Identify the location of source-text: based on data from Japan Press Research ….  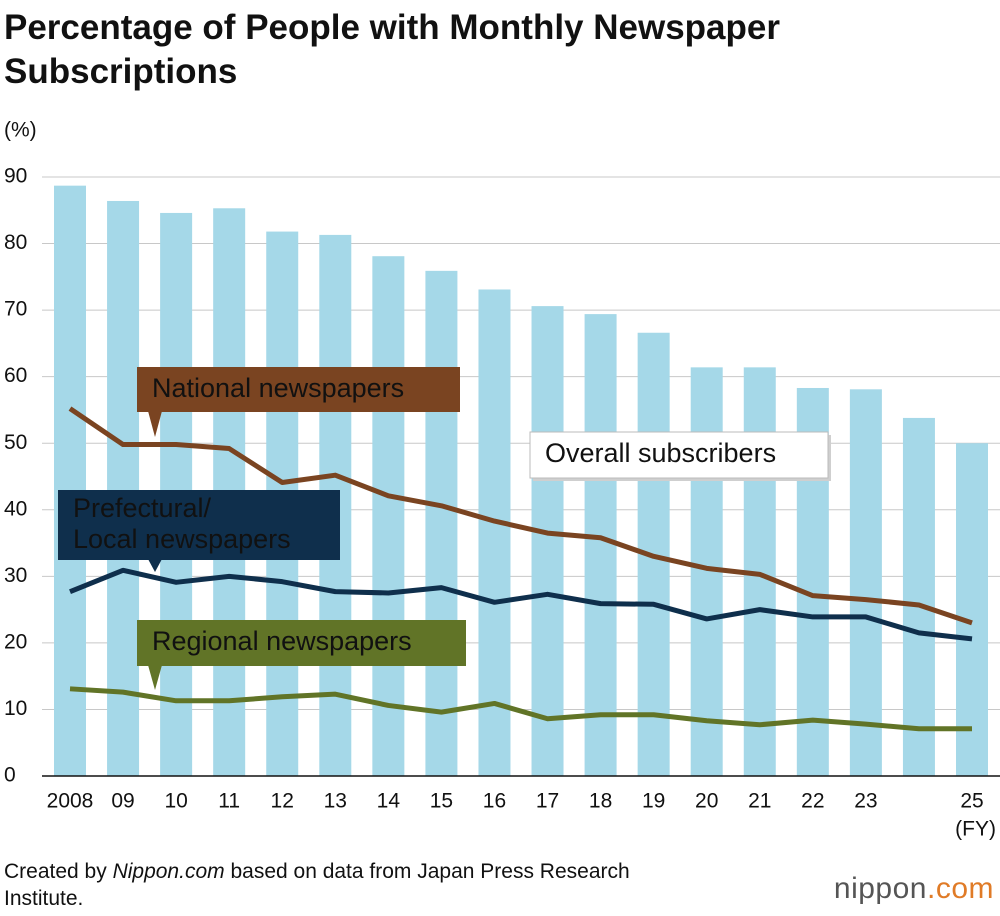
(317, 885).